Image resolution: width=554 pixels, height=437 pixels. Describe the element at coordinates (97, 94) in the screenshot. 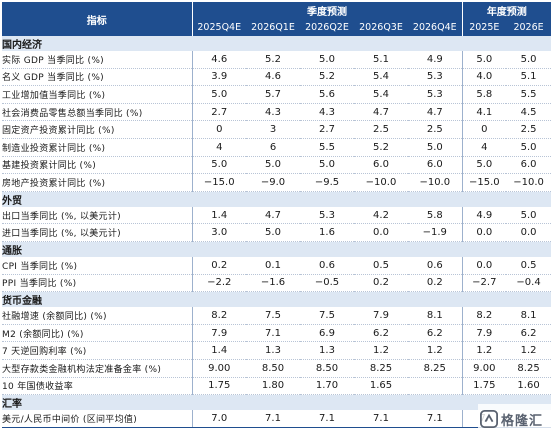

I see `row-label: 工业增加值当季同比 (%)` at that location.